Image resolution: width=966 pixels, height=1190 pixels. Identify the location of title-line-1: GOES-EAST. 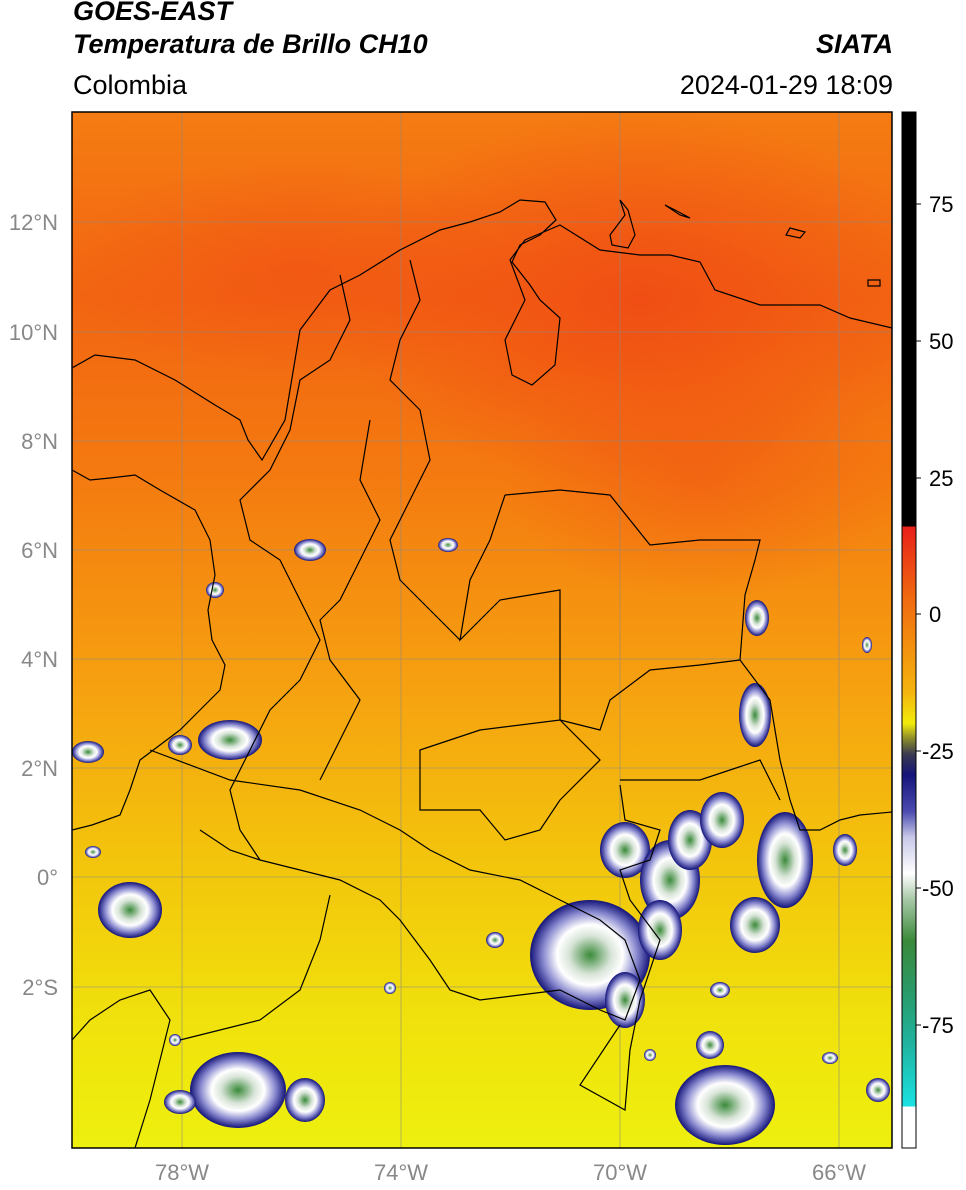
(153, 13).